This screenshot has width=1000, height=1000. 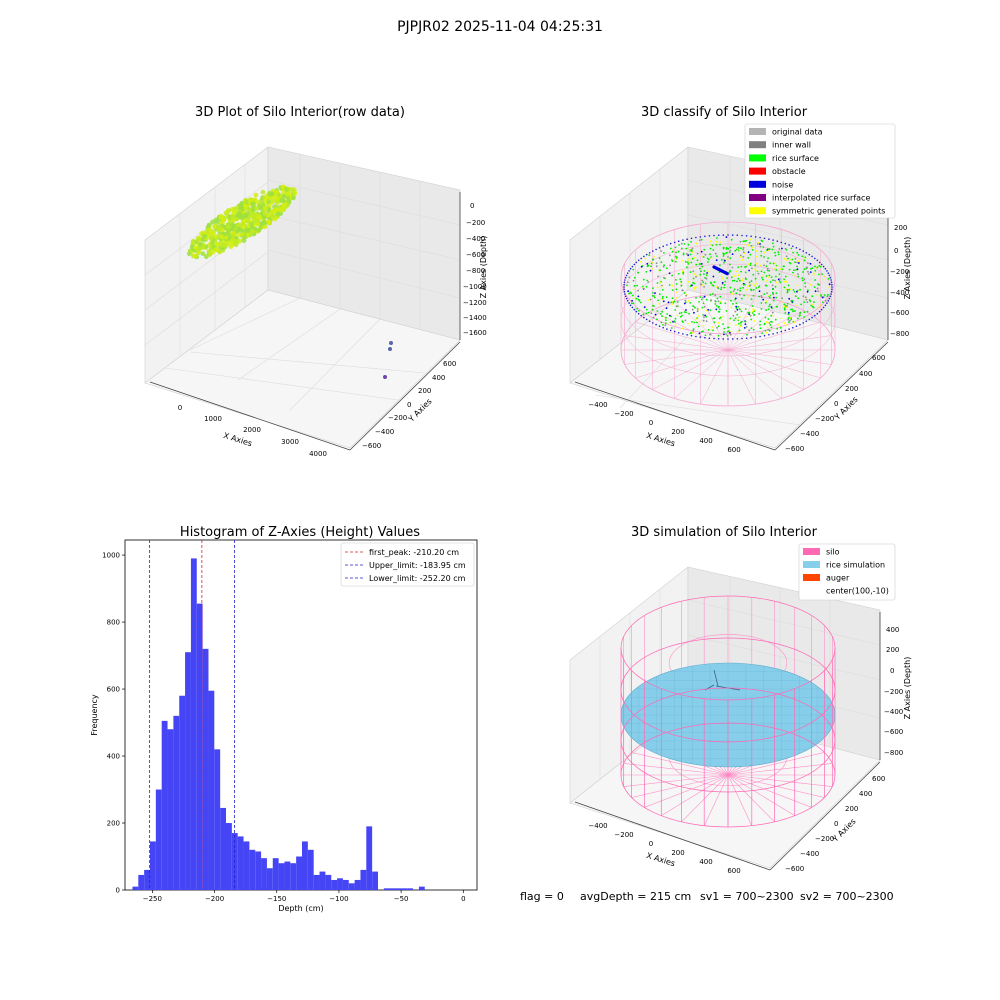 What do you see at coordinates (892, 630) in the screenshot?
I see `z-tick-label: 400` at bounding box center [892, 630].